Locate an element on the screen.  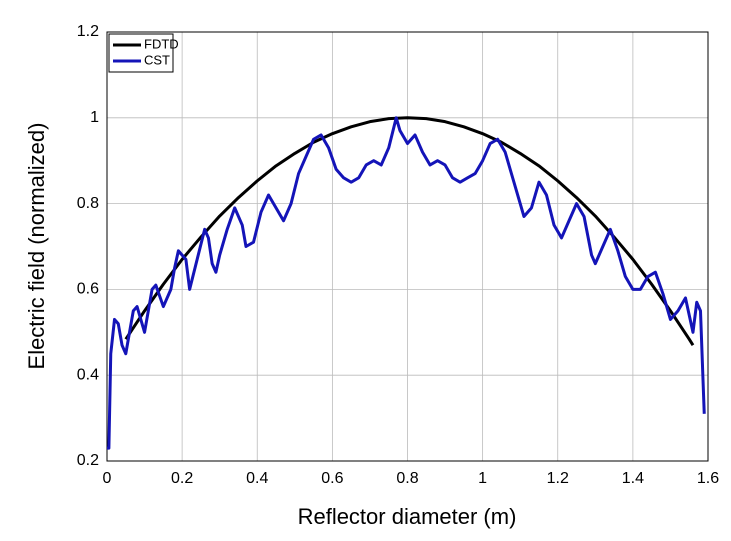
x-tick-label: 0 is located at coordinates (107, 478).